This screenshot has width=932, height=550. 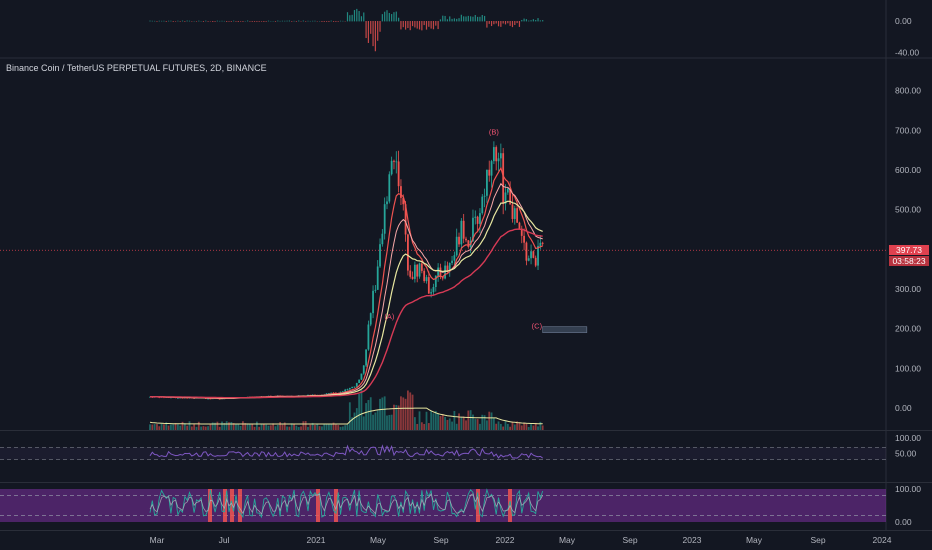 What do you see at coordinates (909, 250) in the screenshot?
I see `last-price-tag: 397.73` at bounding box center [909, 250].